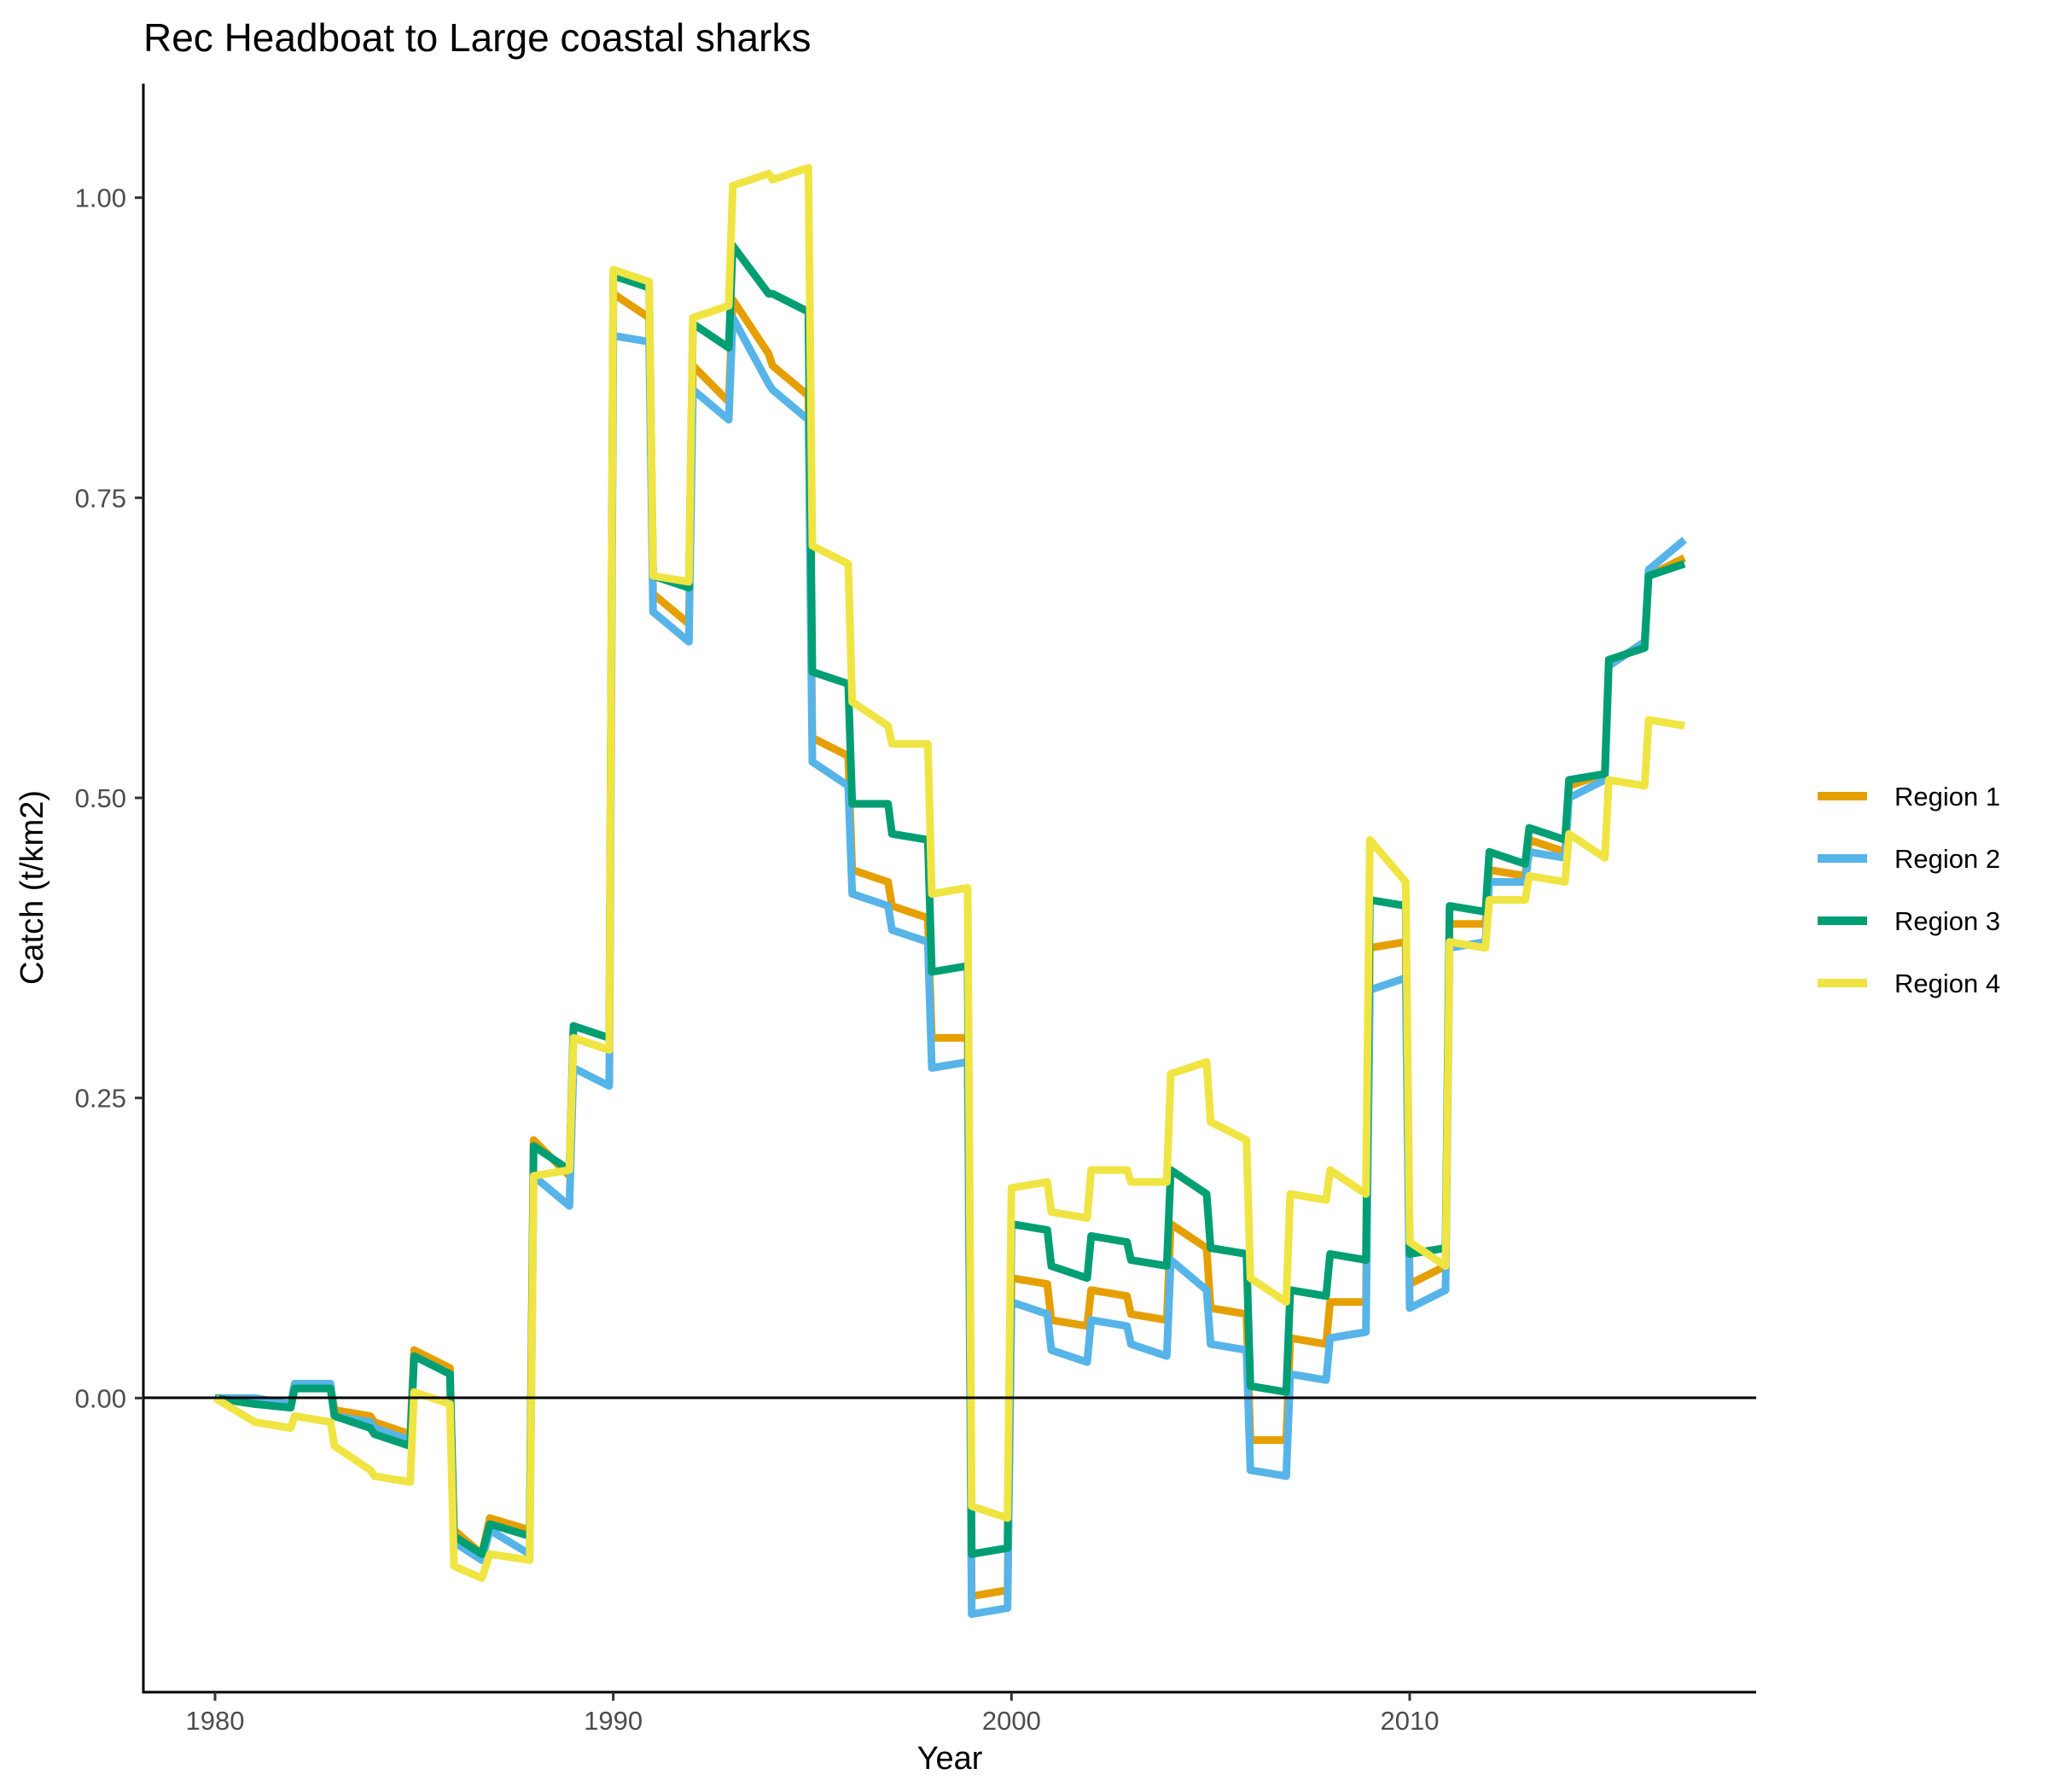  I want to click on y-tick-label: 0.00, so click(100, 1398).